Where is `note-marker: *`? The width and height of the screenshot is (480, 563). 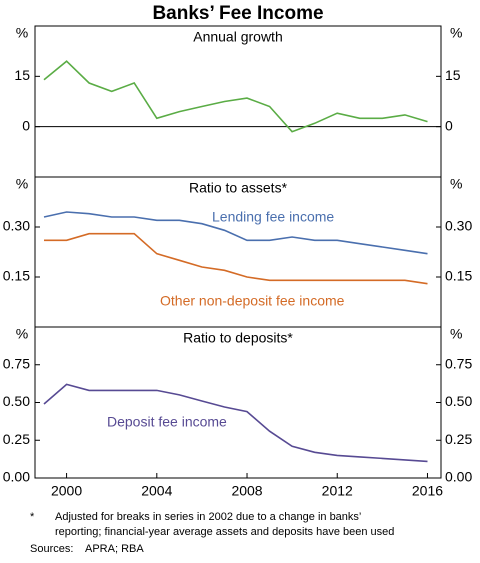 note-marker: * is located at coordinates (32, 517).